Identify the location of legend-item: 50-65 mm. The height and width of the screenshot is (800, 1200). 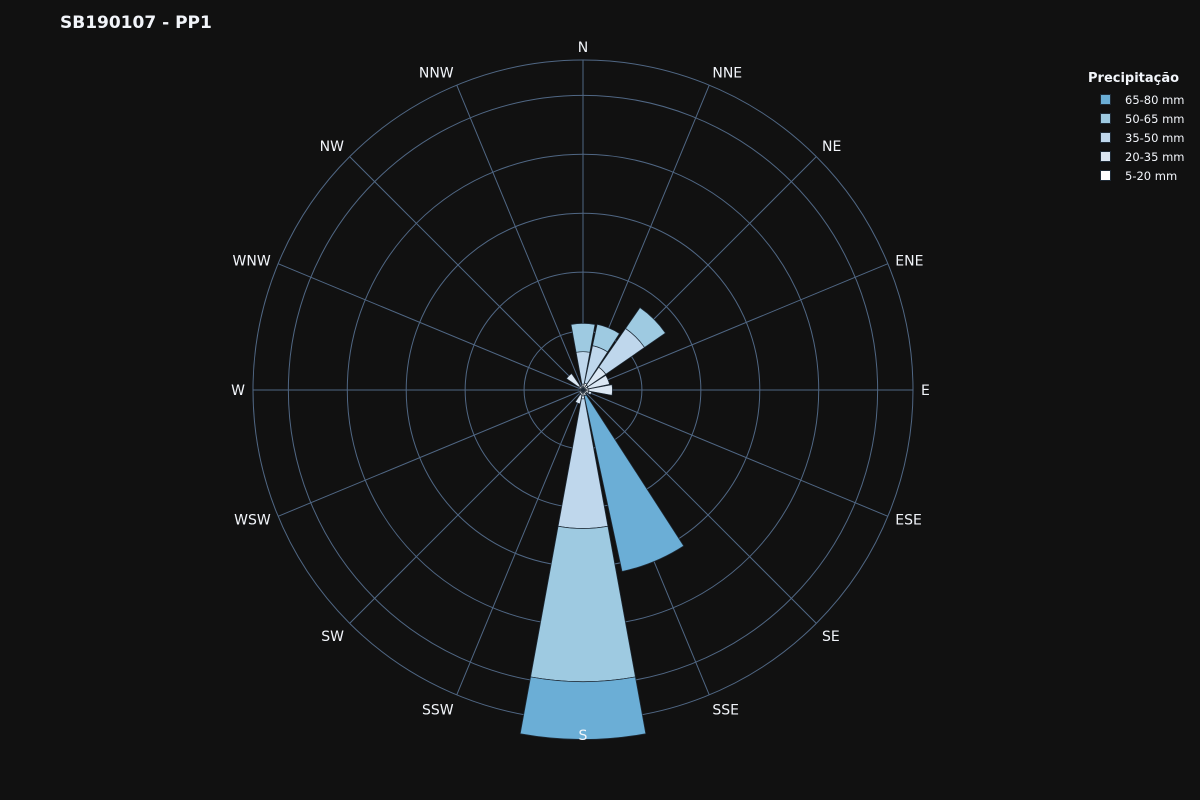
(1136, 118).